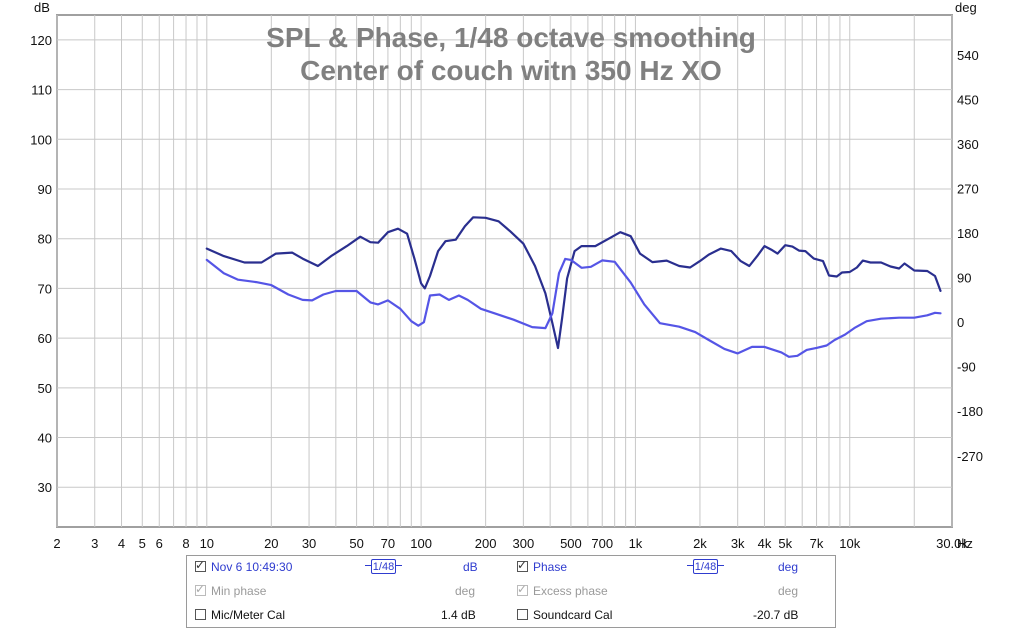 Image resolution: width=1024 pixels, height=631 pixels. Describe the element at coordinates (94, 543) in the screenshot. I see `x-tick-label: 3` at that location.